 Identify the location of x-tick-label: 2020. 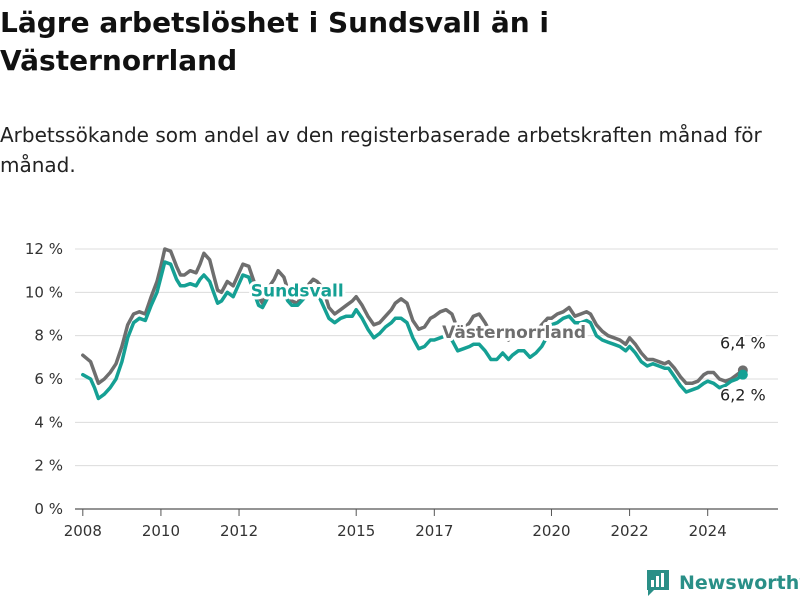
(551, 531).